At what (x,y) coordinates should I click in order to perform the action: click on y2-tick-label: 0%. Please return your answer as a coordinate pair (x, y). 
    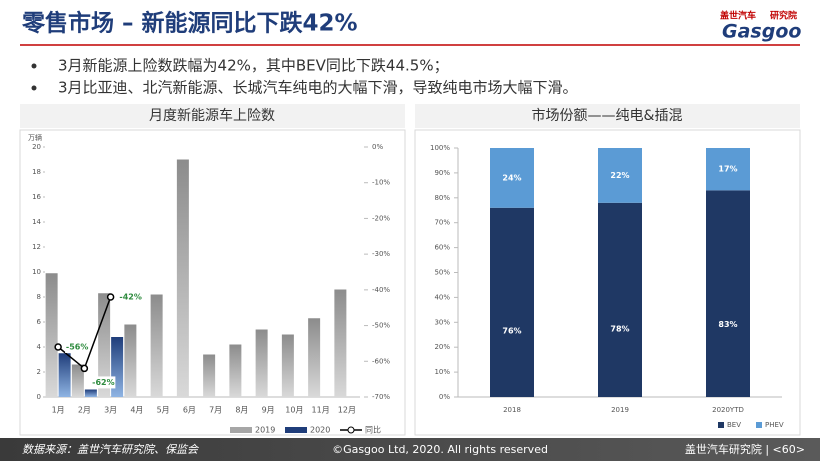
    Looking at the image, I should click on (377, 147).